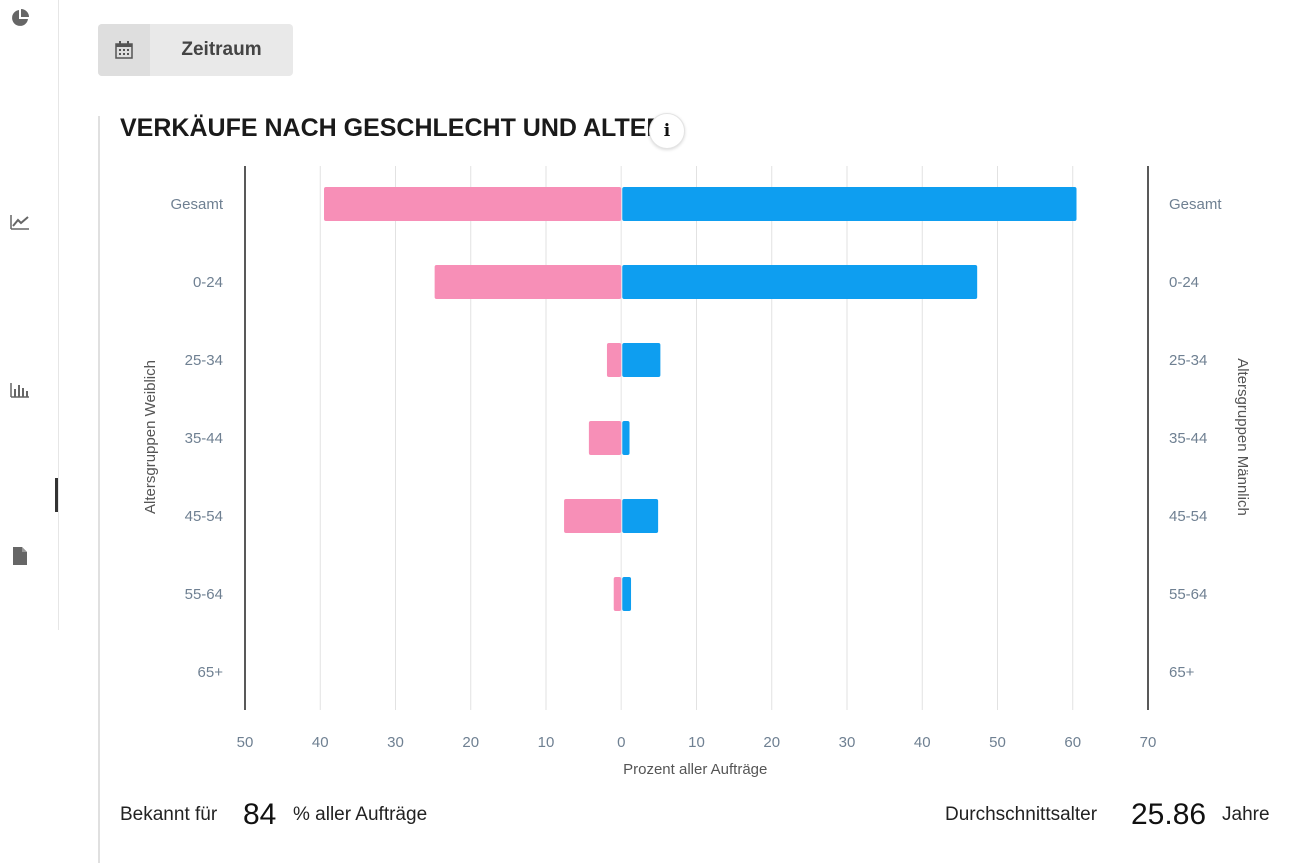 This screenshot has height=863, width=1291. What do you see at coordinates (20, 18) in the screenshot?
I see `pie-chart-icon` at bounding box center [20, 18].